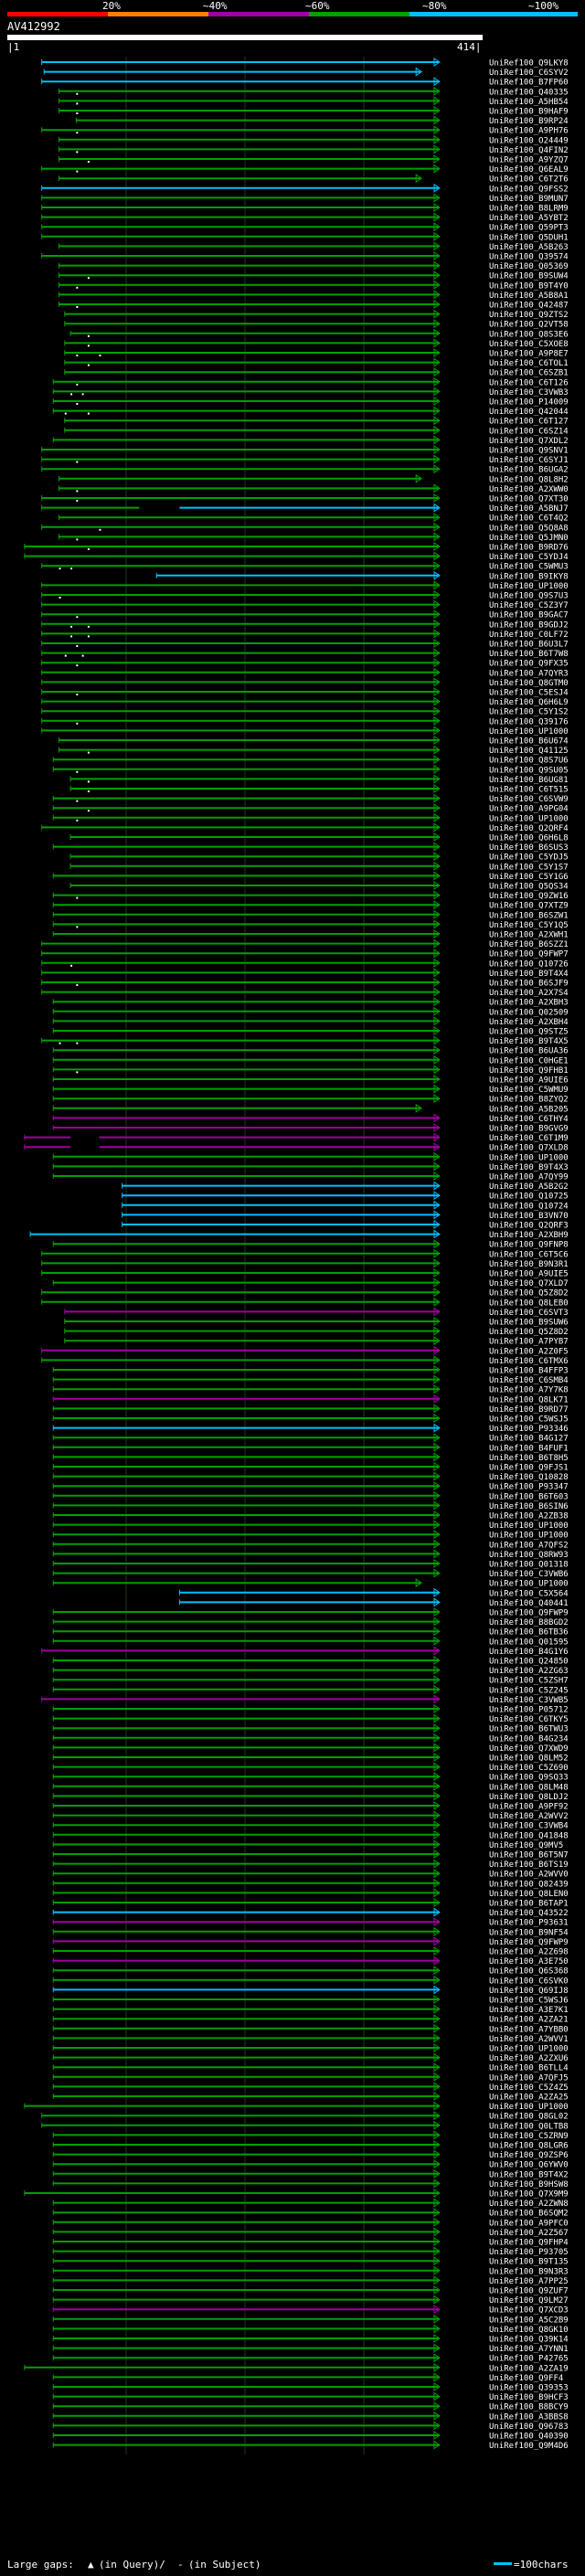 The width and height of the screenshot is (585, 2576). Describe the element at coordinates (529, 1913) in the screenshot. I see `hit-label: UniRef100_Q43522` at that location.